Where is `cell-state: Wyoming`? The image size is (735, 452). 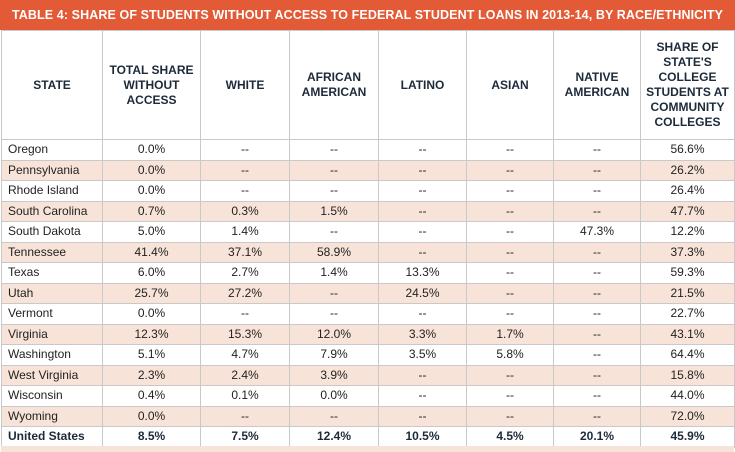
cell-state: Wyoming is located at coordinates (52, 416).